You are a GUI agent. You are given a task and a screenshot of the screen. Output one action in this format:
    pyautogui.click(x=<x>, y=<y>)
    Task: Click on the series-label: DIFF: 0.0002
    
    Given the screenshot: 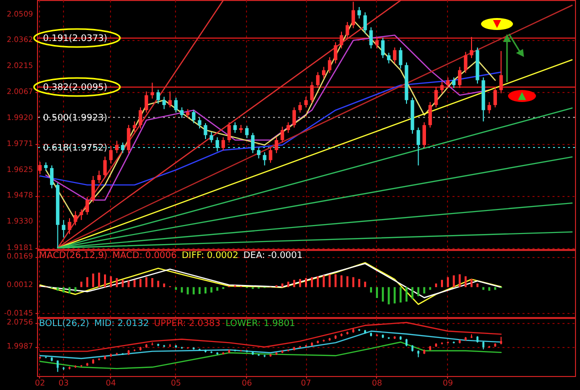 What is the action you would take?
    pyautogui.click(x=210, y=256)
    